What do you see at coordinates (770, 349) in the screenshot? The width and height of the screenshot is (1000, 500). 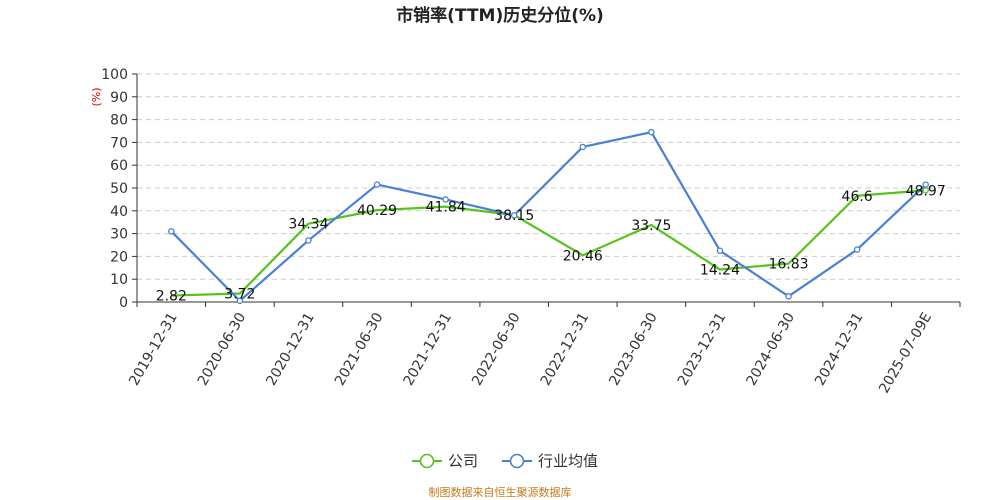 I see `x-tick-label-2024-06-30: 2024-06-30` at bounding box center [770, 349].